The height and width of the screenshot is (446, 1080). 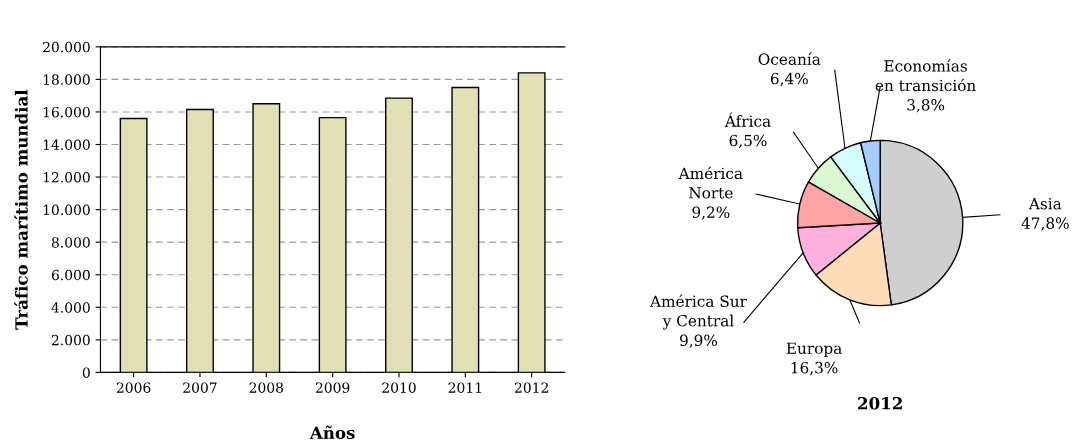 What do you see at coordinates (133, 387) in the screenshot?
I see `x-tick-label: 2006` at bounding box center [133, 387].